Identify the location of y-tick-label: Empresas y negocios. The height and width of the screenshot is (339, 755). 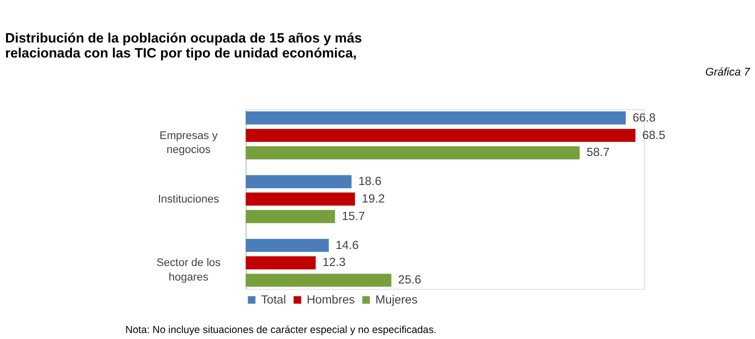
(189, 143).